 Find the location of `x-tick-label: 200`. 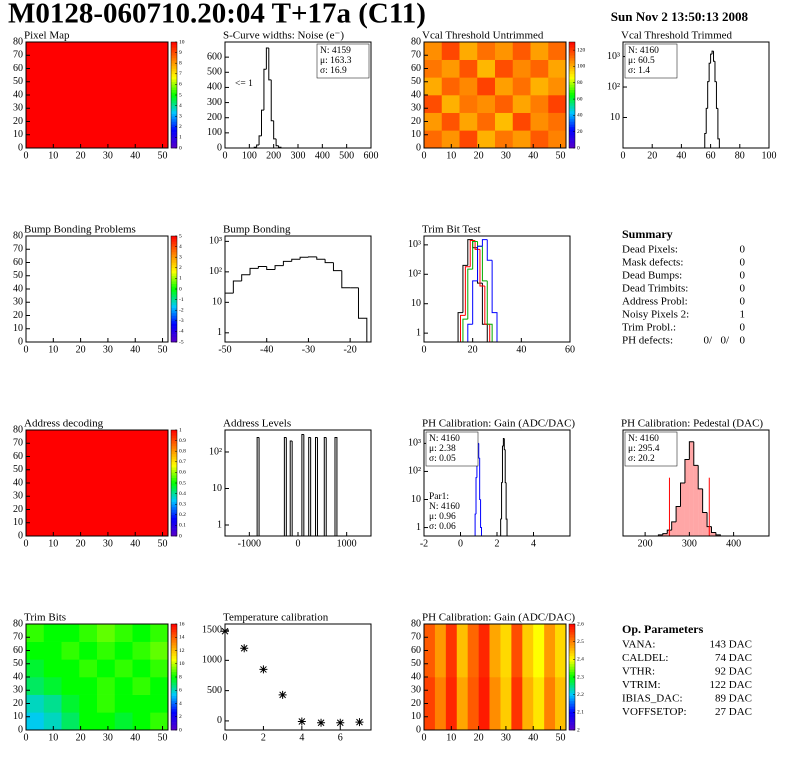

x-tick-label: 200 is located at coordinates (645, 543).